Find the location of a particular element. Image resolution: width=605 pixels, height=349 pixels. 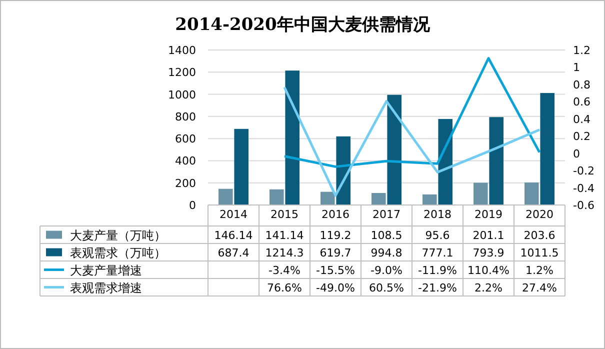

data-label: 1214.3 is located at coordinates (284, 253).